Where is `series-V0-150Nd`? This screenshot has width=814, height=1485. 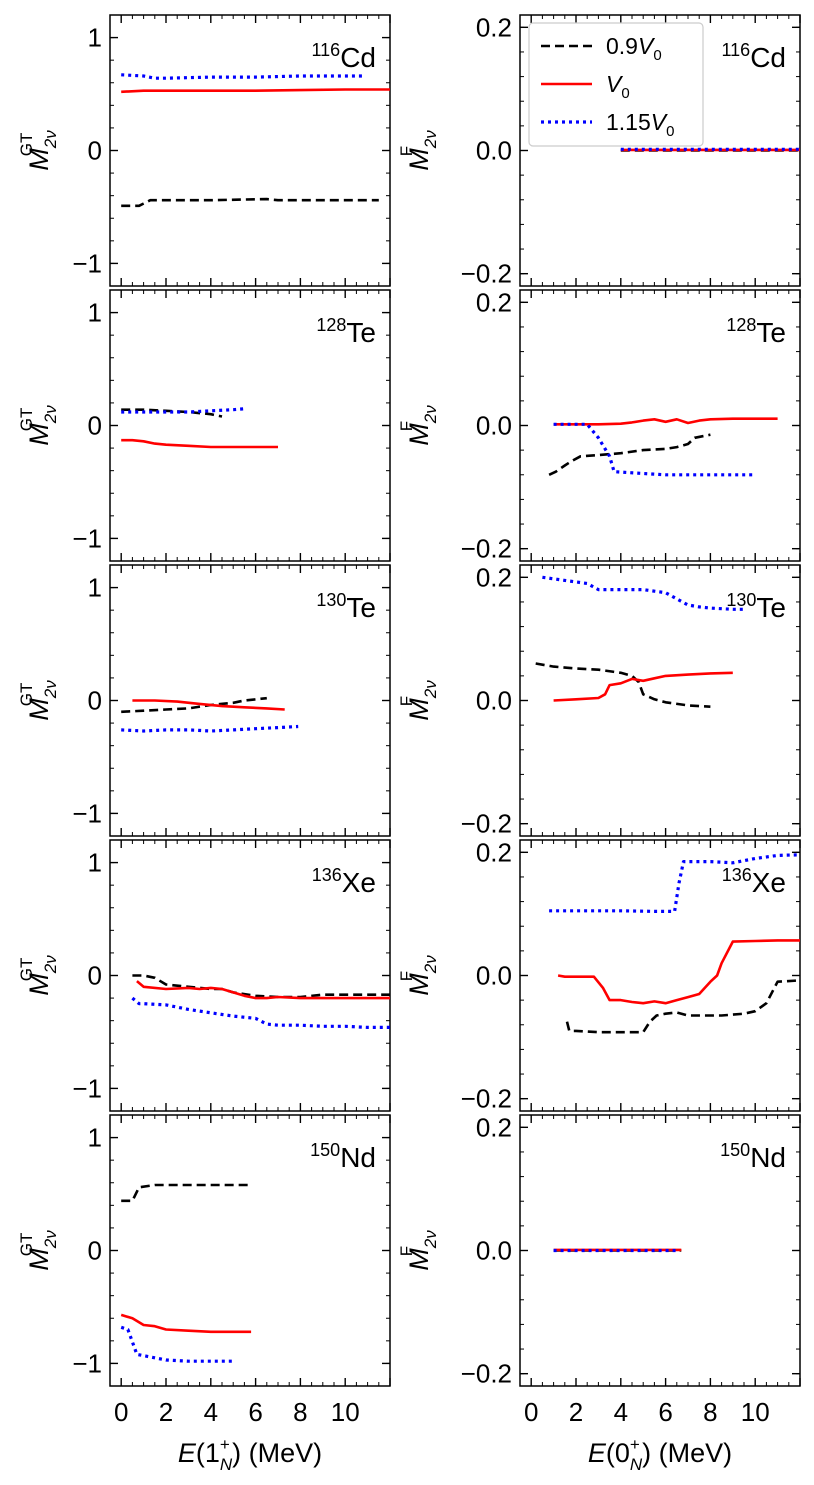
series-V0-150Nd is located at coordinates (186, 1323).